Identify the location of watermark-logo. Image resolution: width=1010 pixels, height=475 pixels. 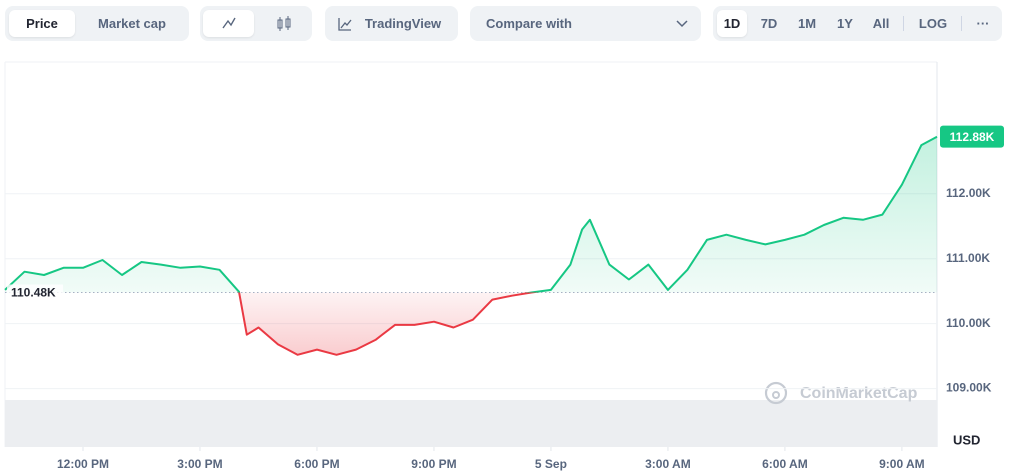
(776, 393).